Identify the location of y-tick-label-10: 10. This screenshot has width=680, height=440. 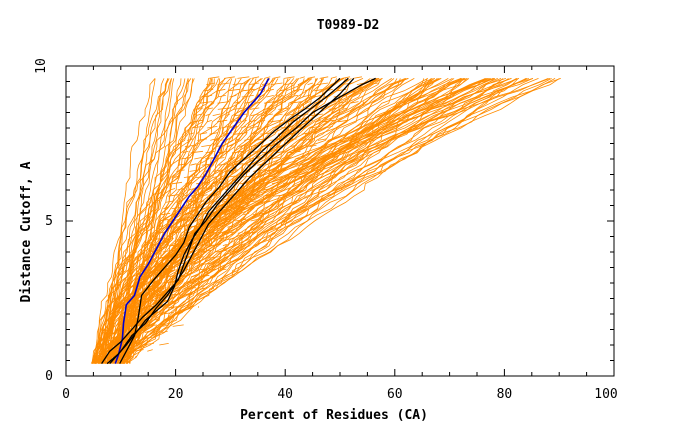
(41, 66).